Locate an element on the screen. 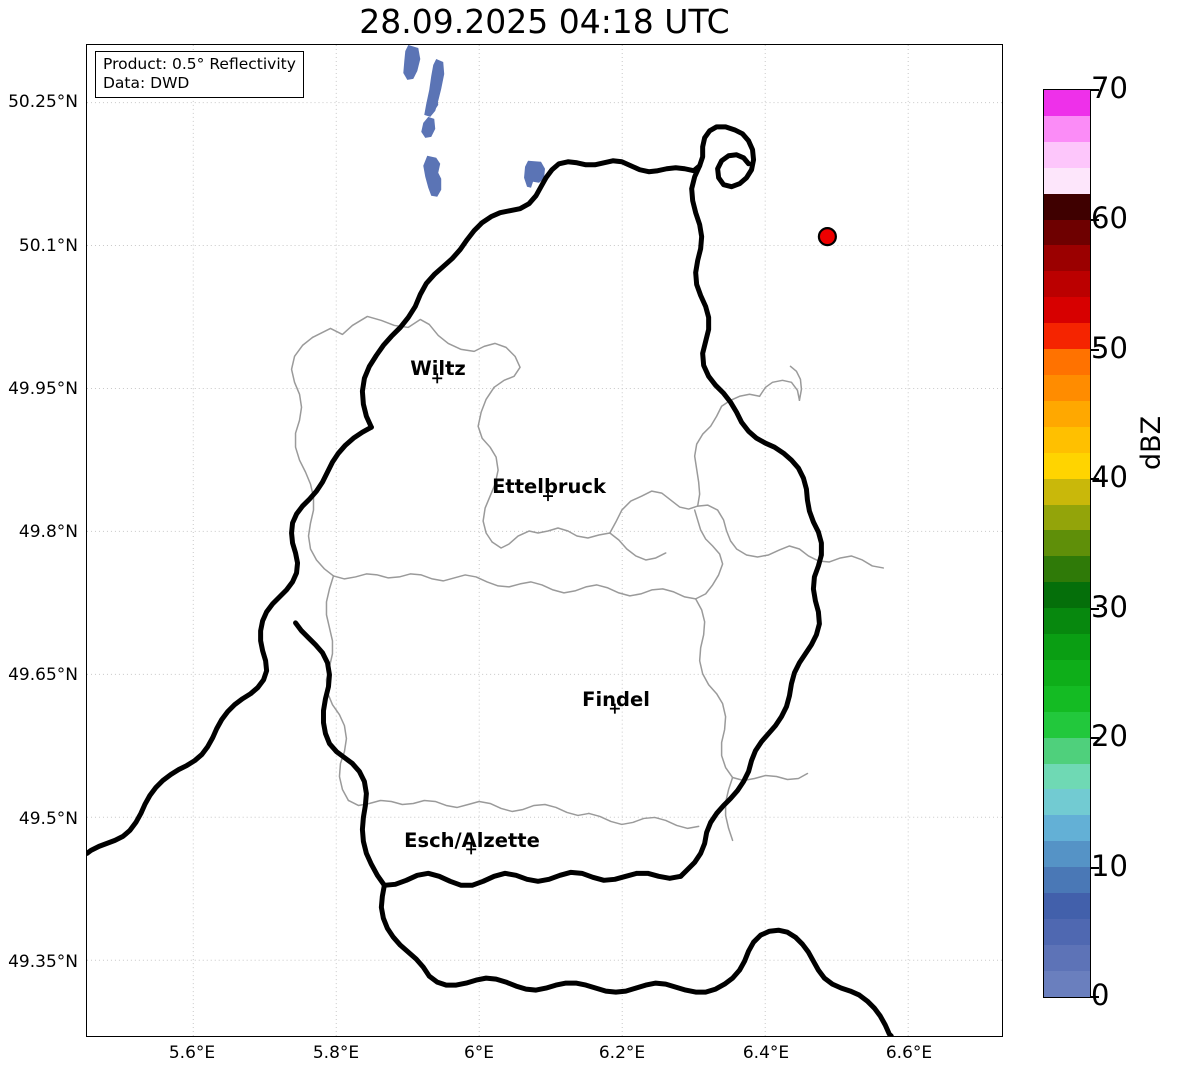  colorbar-tick-label: 10 is located at coordinates (1109, 866).